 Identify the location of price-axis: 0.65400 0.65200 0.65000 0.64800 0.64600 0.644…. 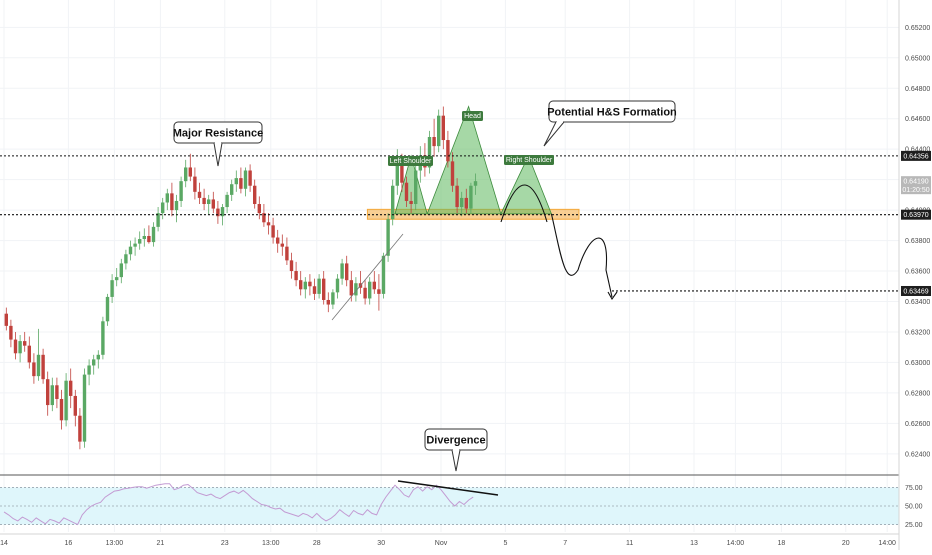
(914, 275).